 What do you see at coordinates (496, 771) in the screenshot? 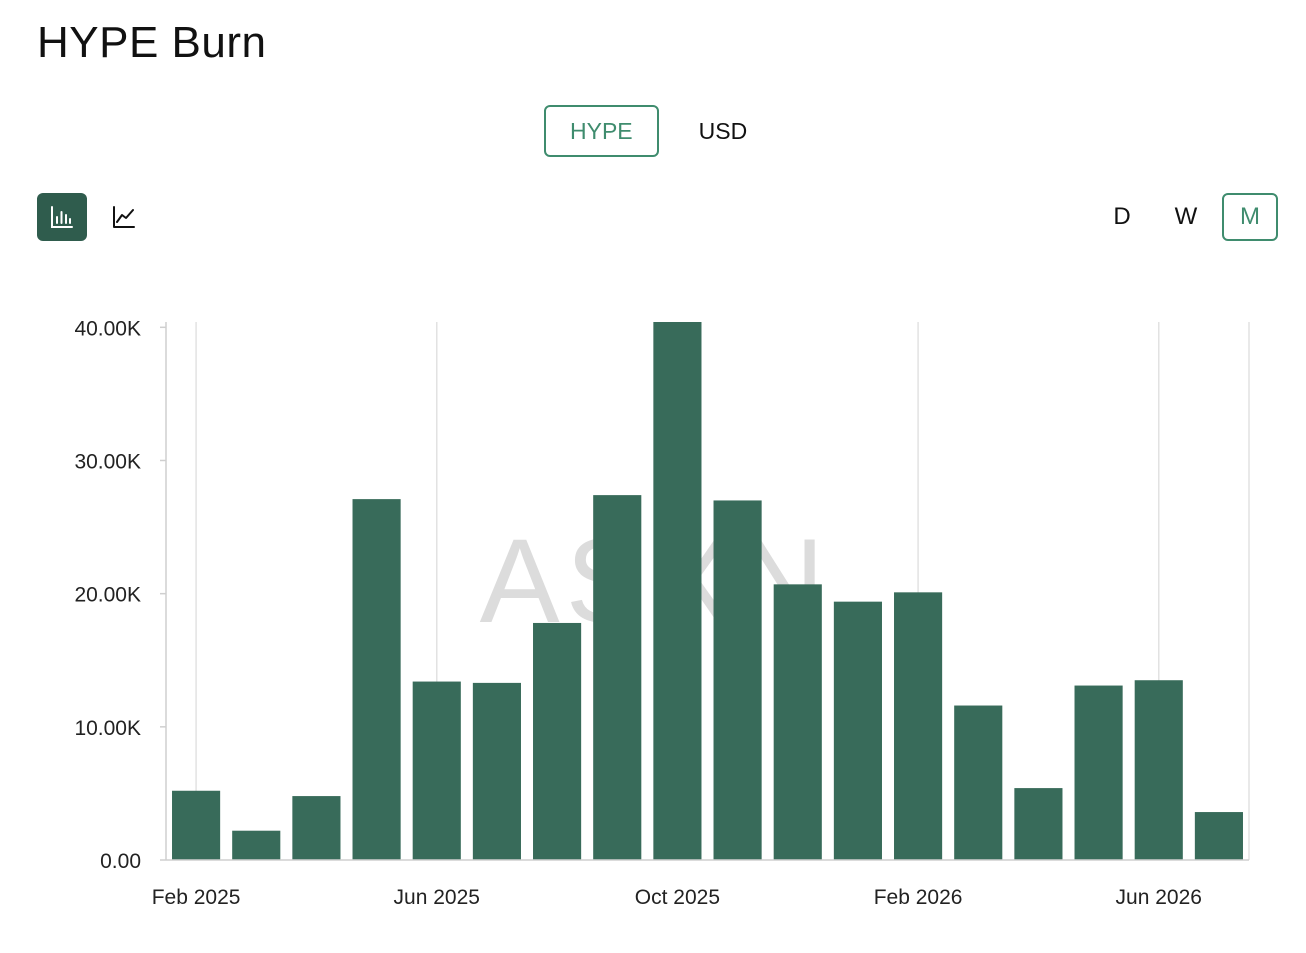
I see `bar-jul-2025` at bounding box center [496, 771].